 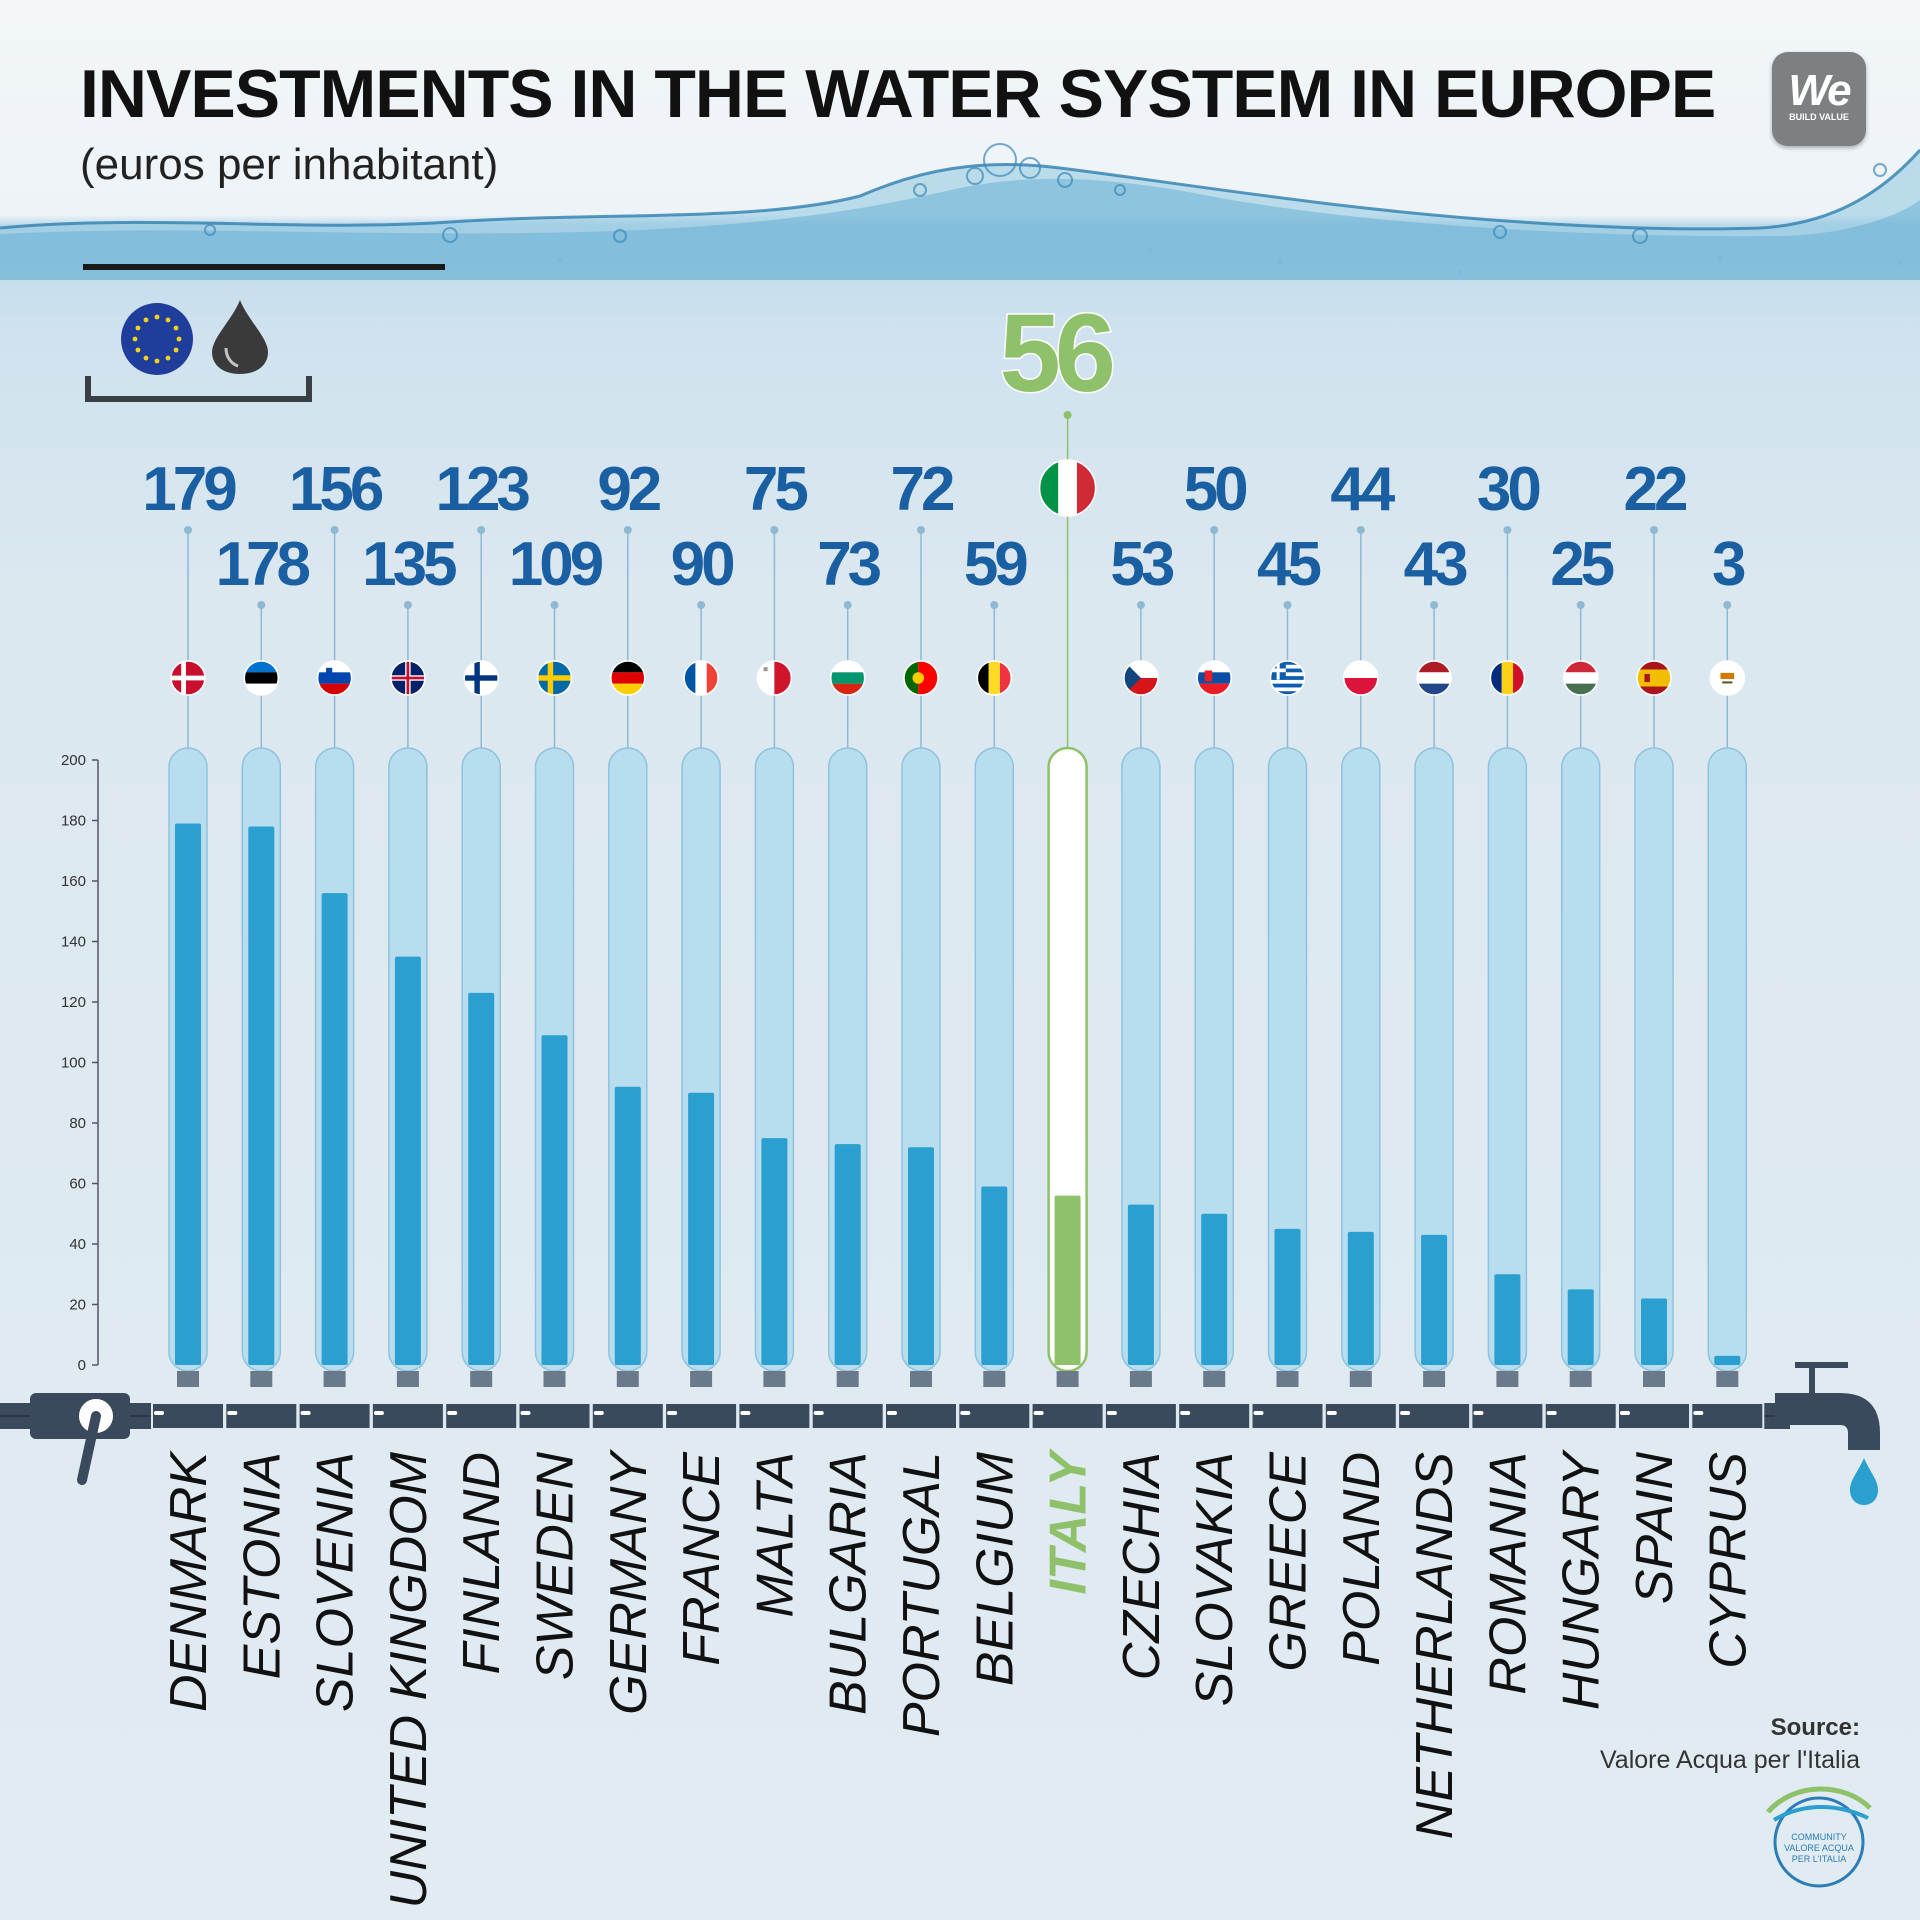 What do you see at coordinates (628, 489) in the screenshot?
I see `value-label: 92` at bounding box center [628, 489].